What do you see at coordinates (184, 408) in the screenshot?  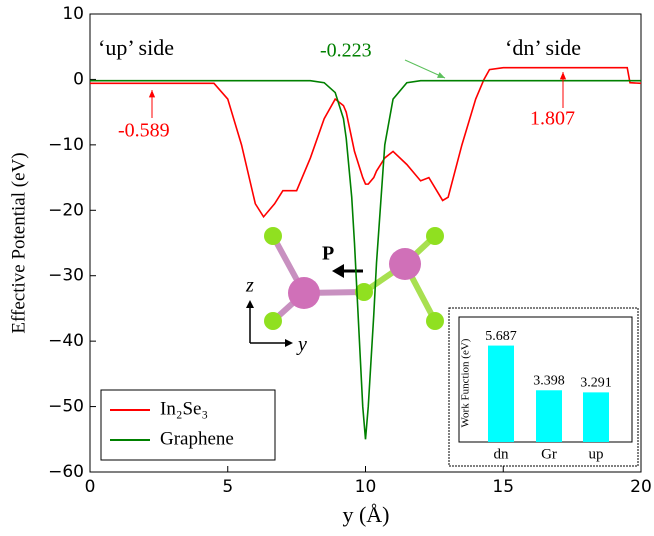 I see `legend-label: In₂Se₃` at bounding box center [184, 408].